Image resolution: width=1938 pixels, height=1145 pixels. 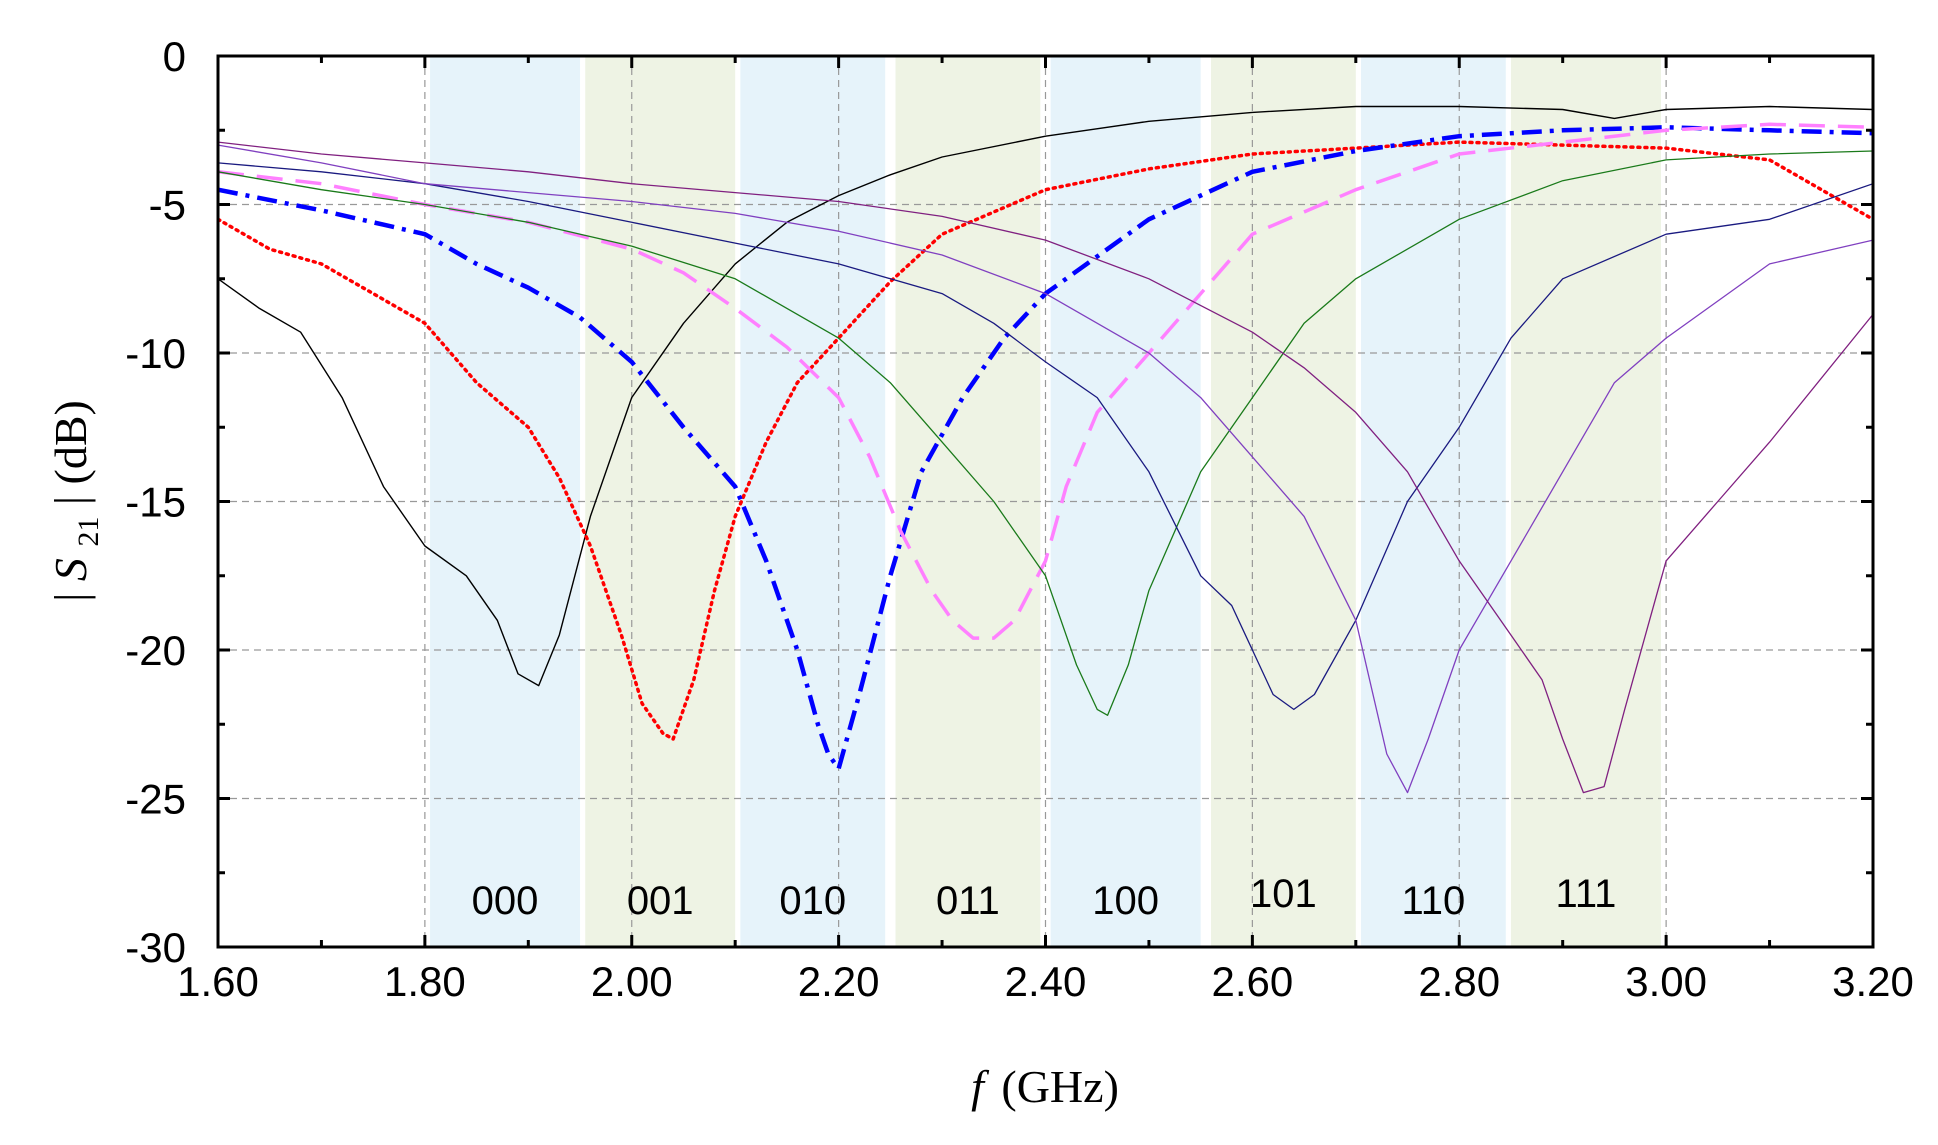 What do you see at coordinates (1666, 981) in the screenshot?
I see `x-tick-label: 3.00` at bounding box center [1666, 981].